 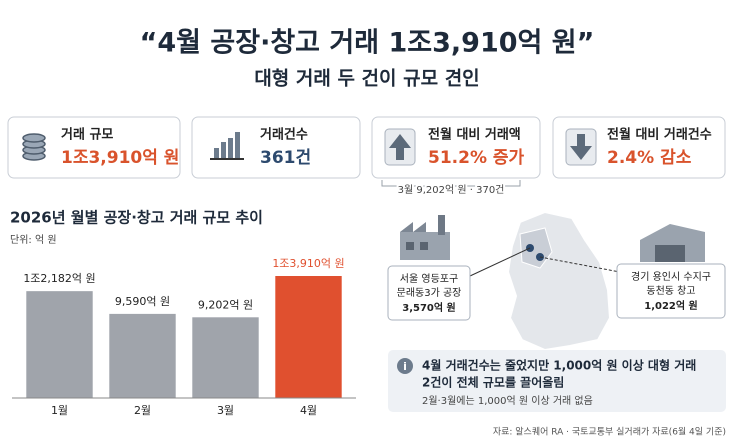 What do you see at coordinates (476, 158) in the screenshot?
I see `kpi-value: 51.2% 증가` at bounding box center [476, 158].